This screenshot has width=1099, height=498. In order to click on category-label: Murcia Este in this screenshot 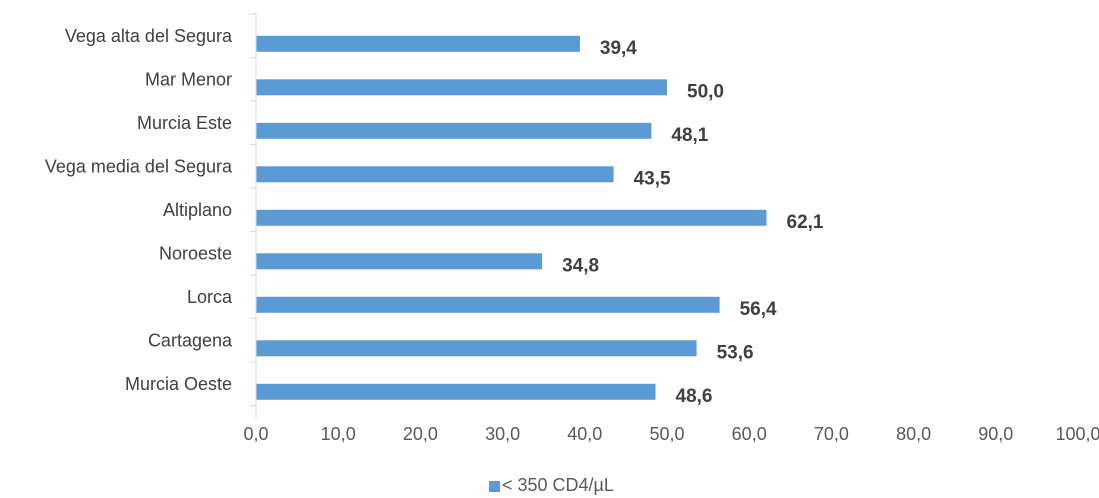, I will do `click(184, 123)`.